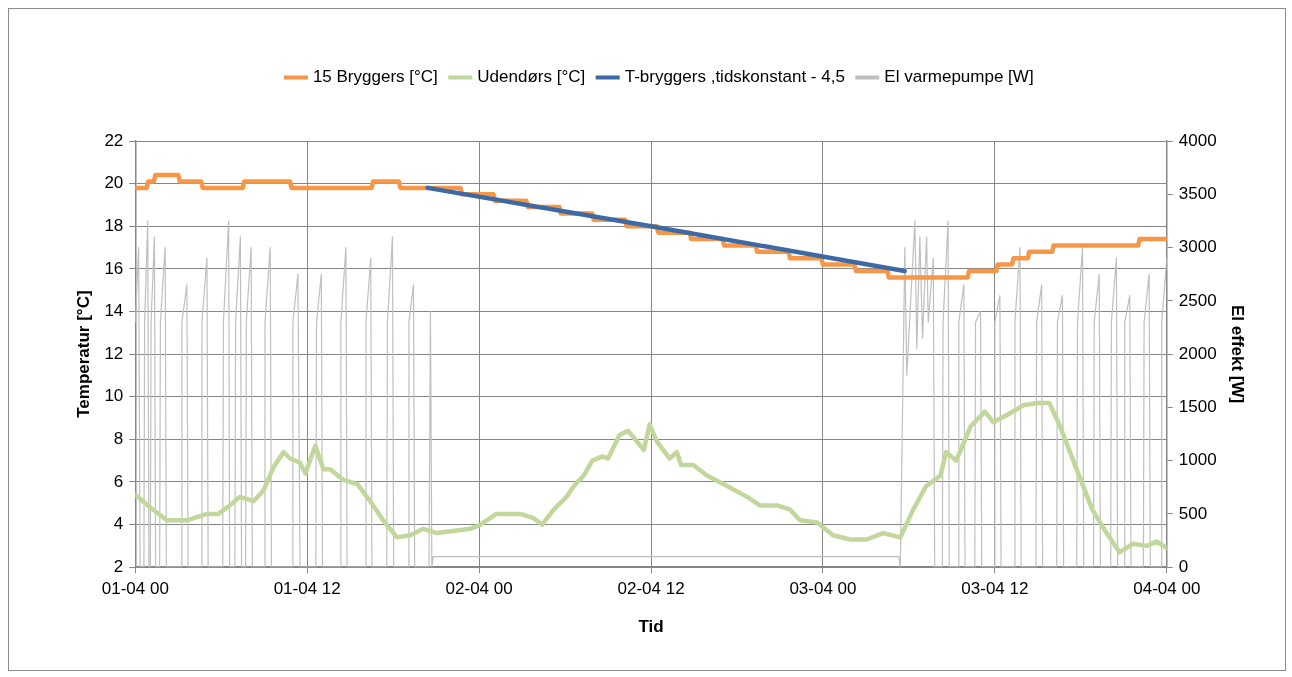 Image resolution: width=1292 pixels, height=677 pixels. What do you see at coordinates (1197, 140) in the screenshot?
I see `y2-tick-label: 4000` at bounding box center [1197, 140].